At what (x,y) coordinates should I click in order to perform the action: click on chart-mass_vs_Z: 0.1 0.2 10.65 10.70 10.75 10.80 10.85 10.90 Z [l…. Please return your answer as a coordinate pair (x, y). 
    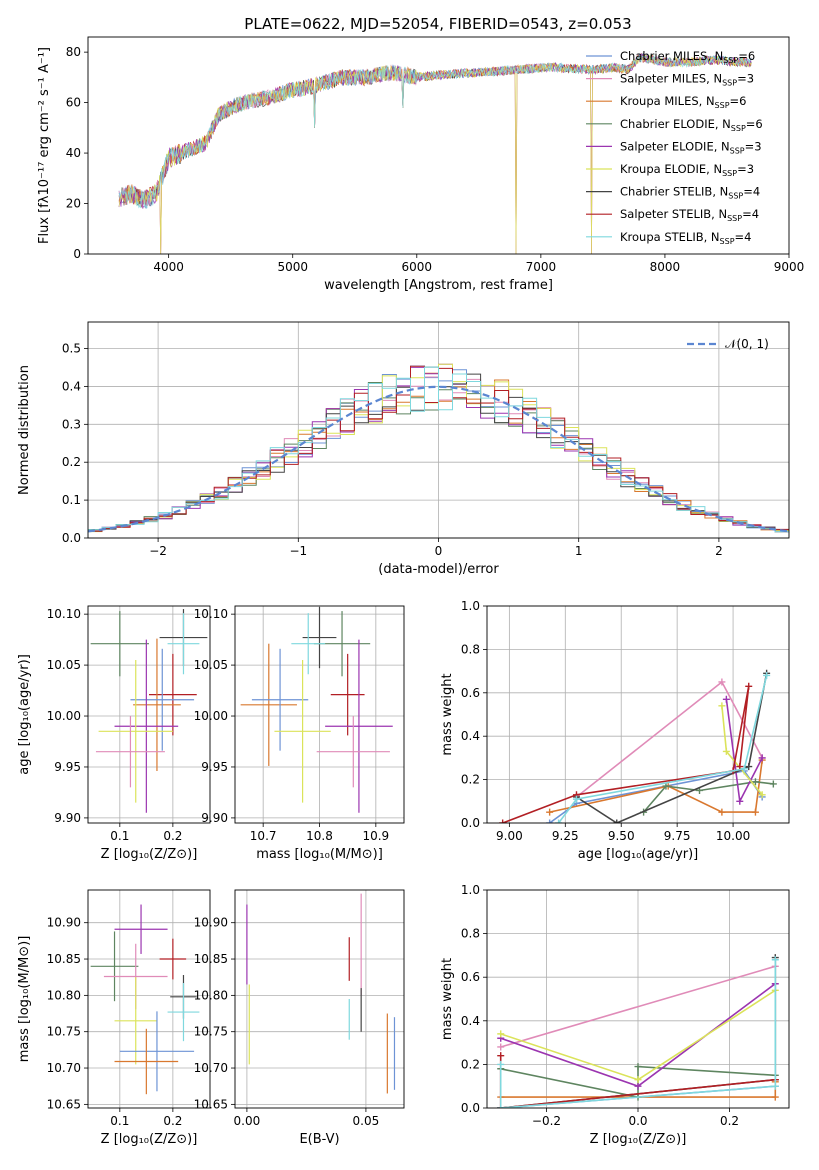
    Looking at the image, I should click on (114, 1018).